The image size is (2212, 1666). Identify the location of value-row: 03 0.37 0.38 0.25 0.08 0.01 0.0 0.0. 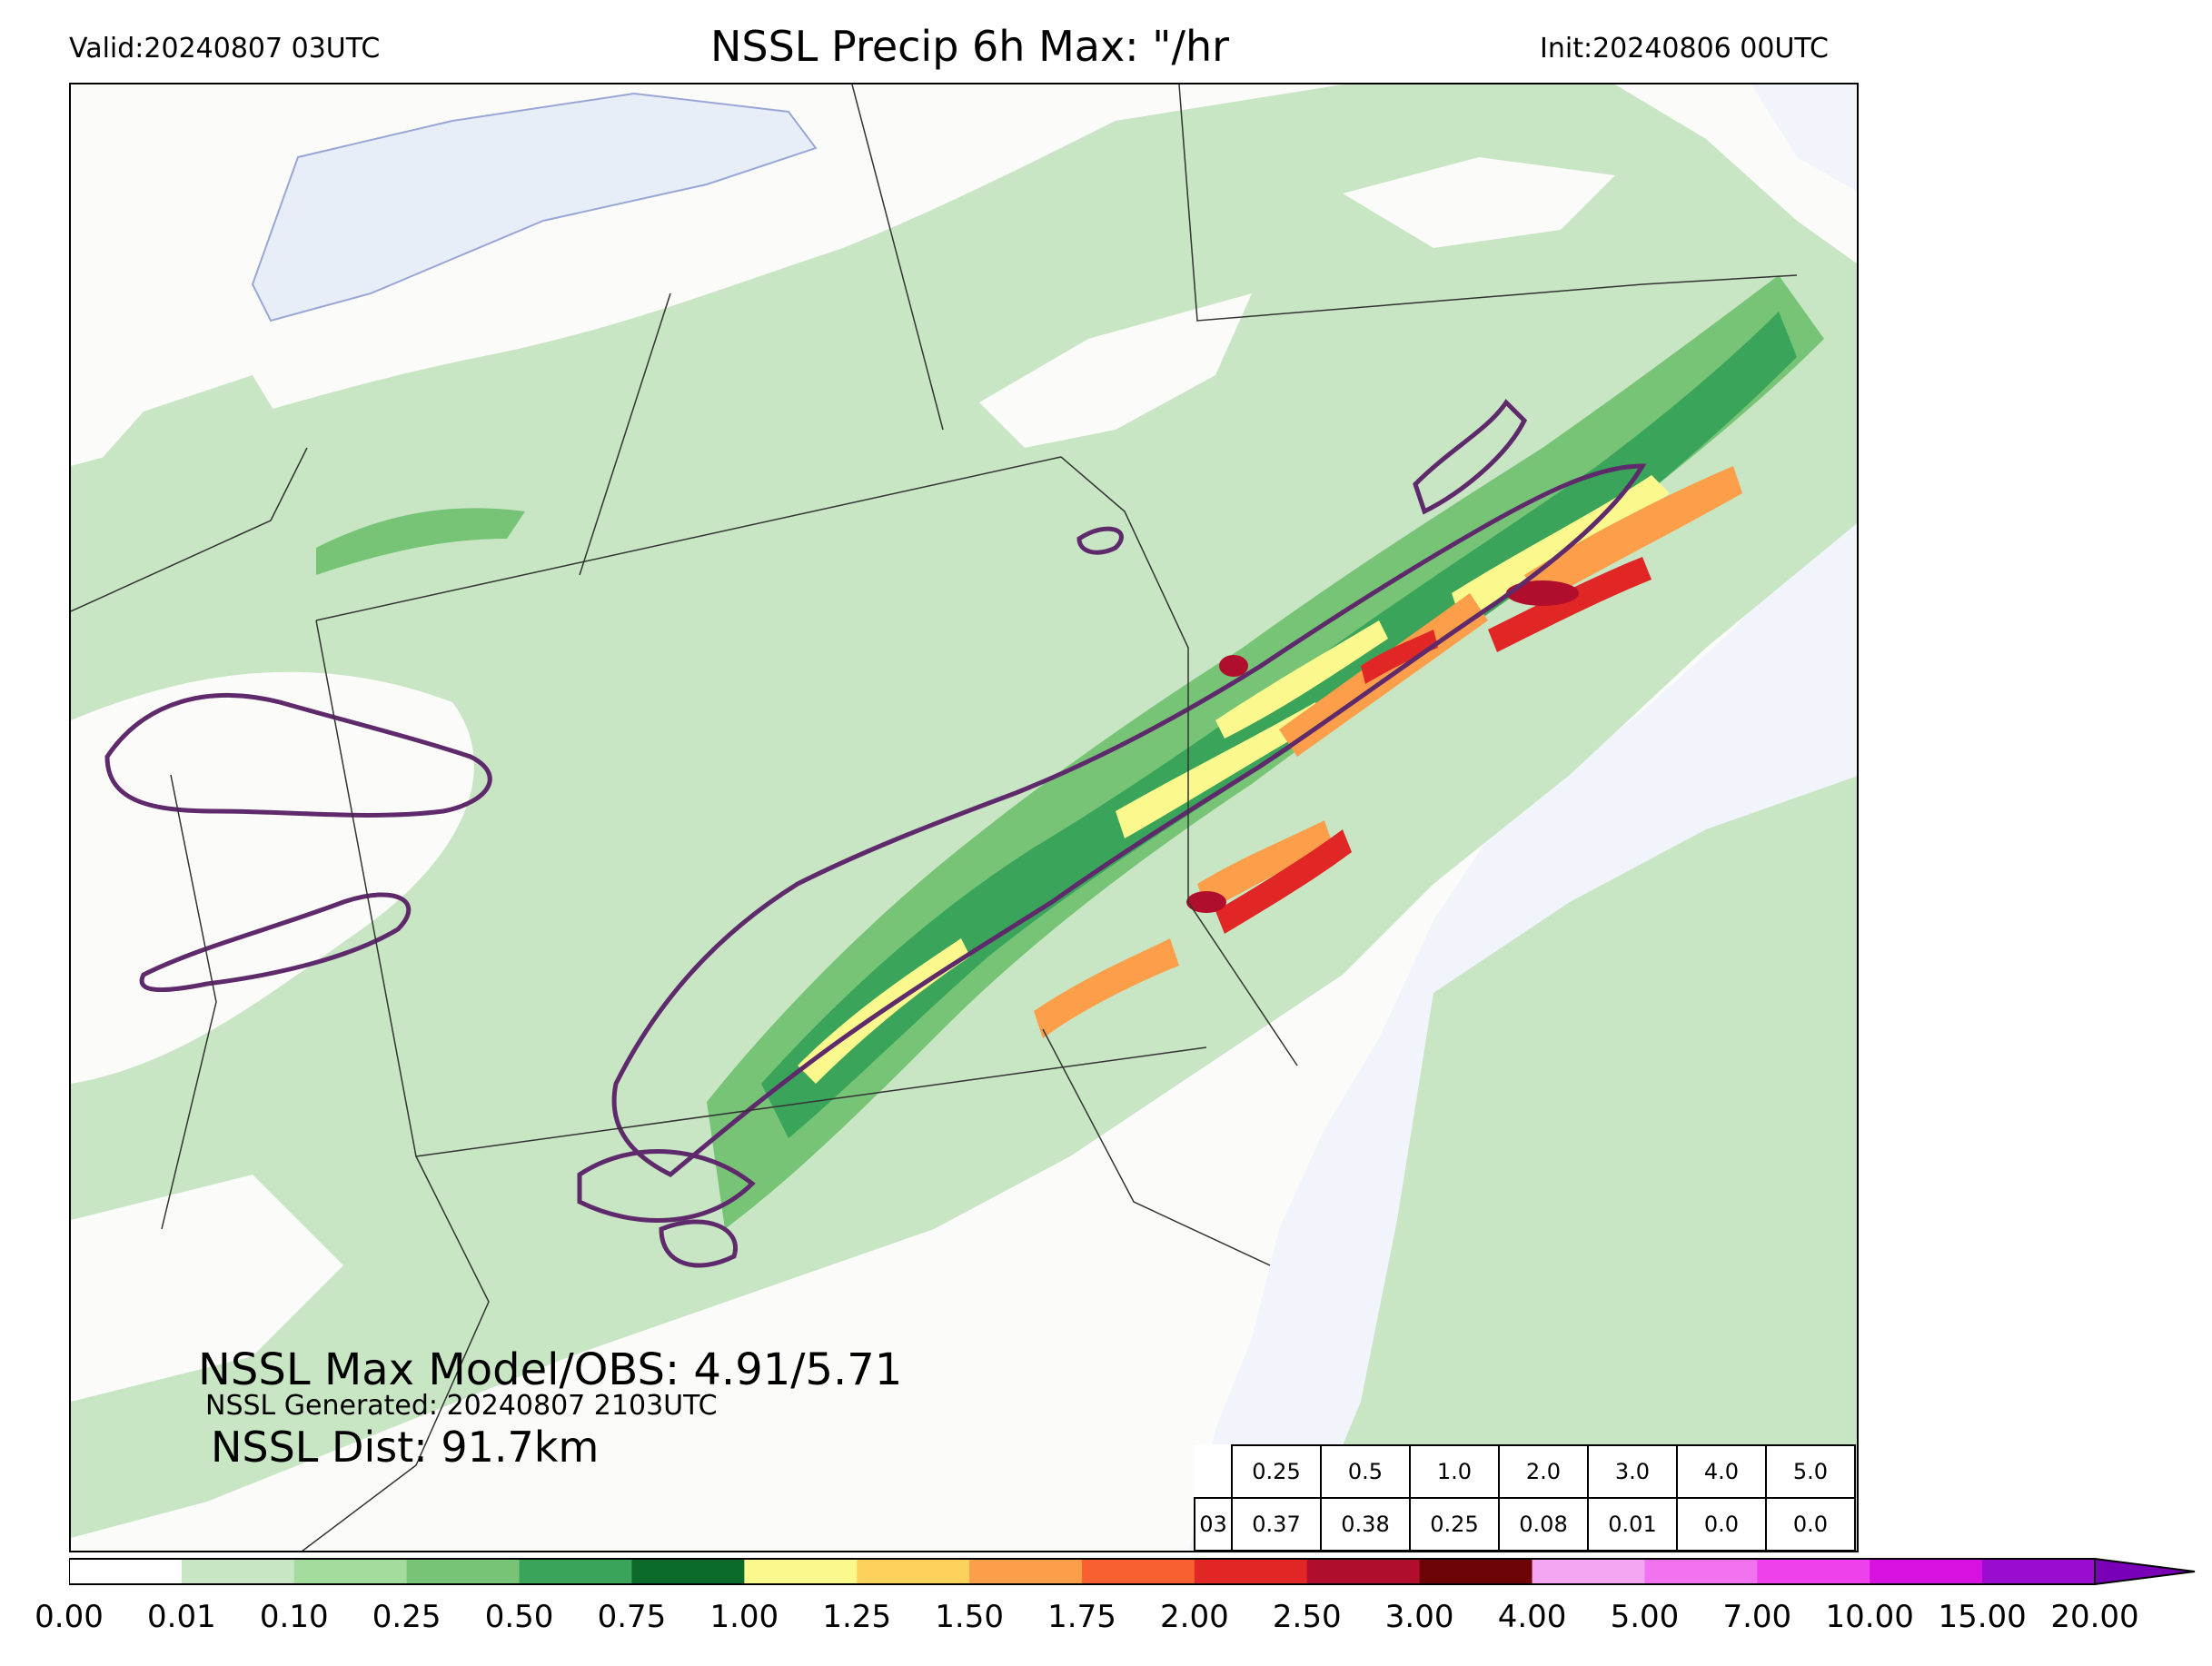
(1525, 1524).